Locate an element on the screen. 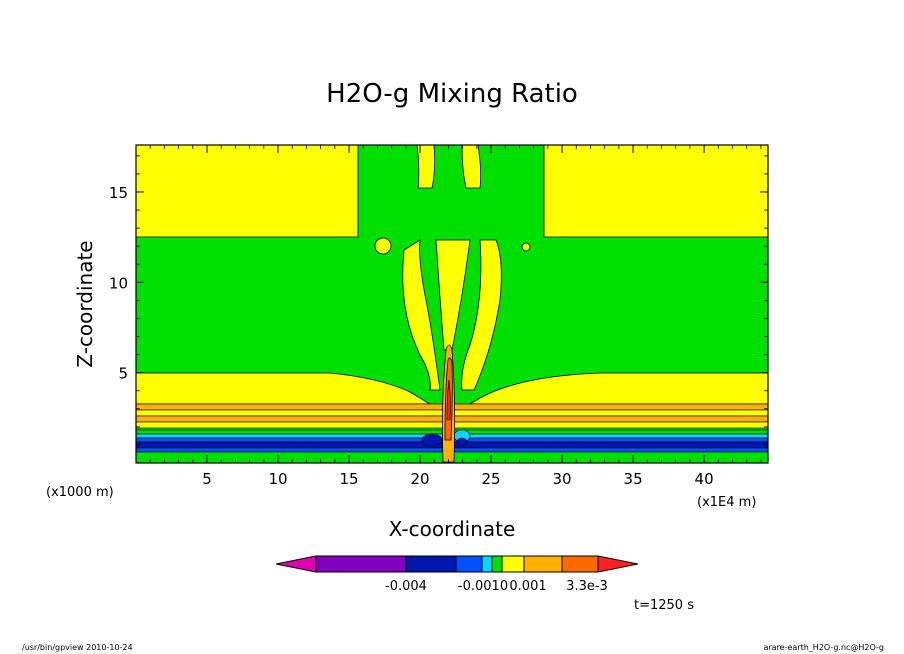 This screenshot has height=654, width=904. x-tick-label: 40 is located at coordinates (704, 479).